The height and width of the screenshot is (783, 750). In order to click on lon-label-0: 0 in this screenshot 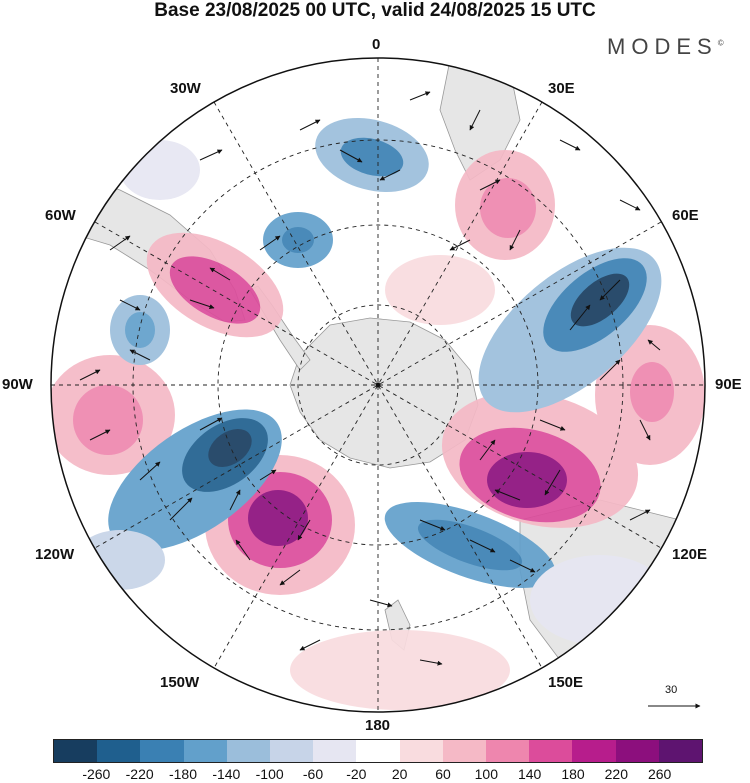, I will do `click(376, 44)`.